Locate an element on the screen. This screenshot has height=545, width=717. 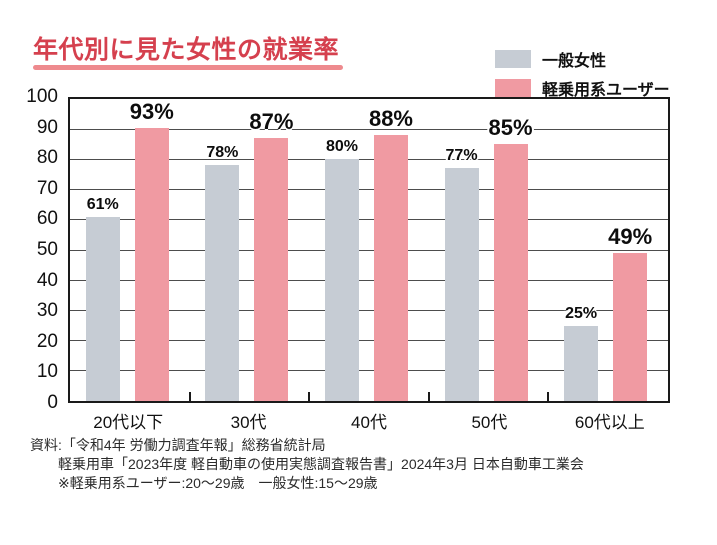
legend-item-kei-user: 軽乗用系ユーザー is located at coordinates (582, 88).